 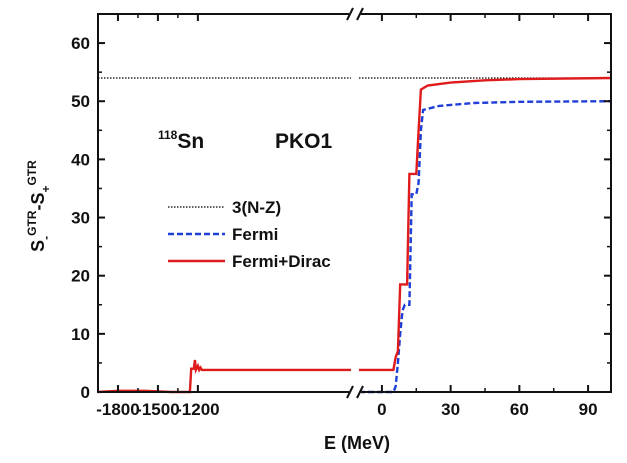 What do you see at coordinates (450, 409) in the screenshot?
I see `x-tick-label: 30` at bounding box center [450, 409].